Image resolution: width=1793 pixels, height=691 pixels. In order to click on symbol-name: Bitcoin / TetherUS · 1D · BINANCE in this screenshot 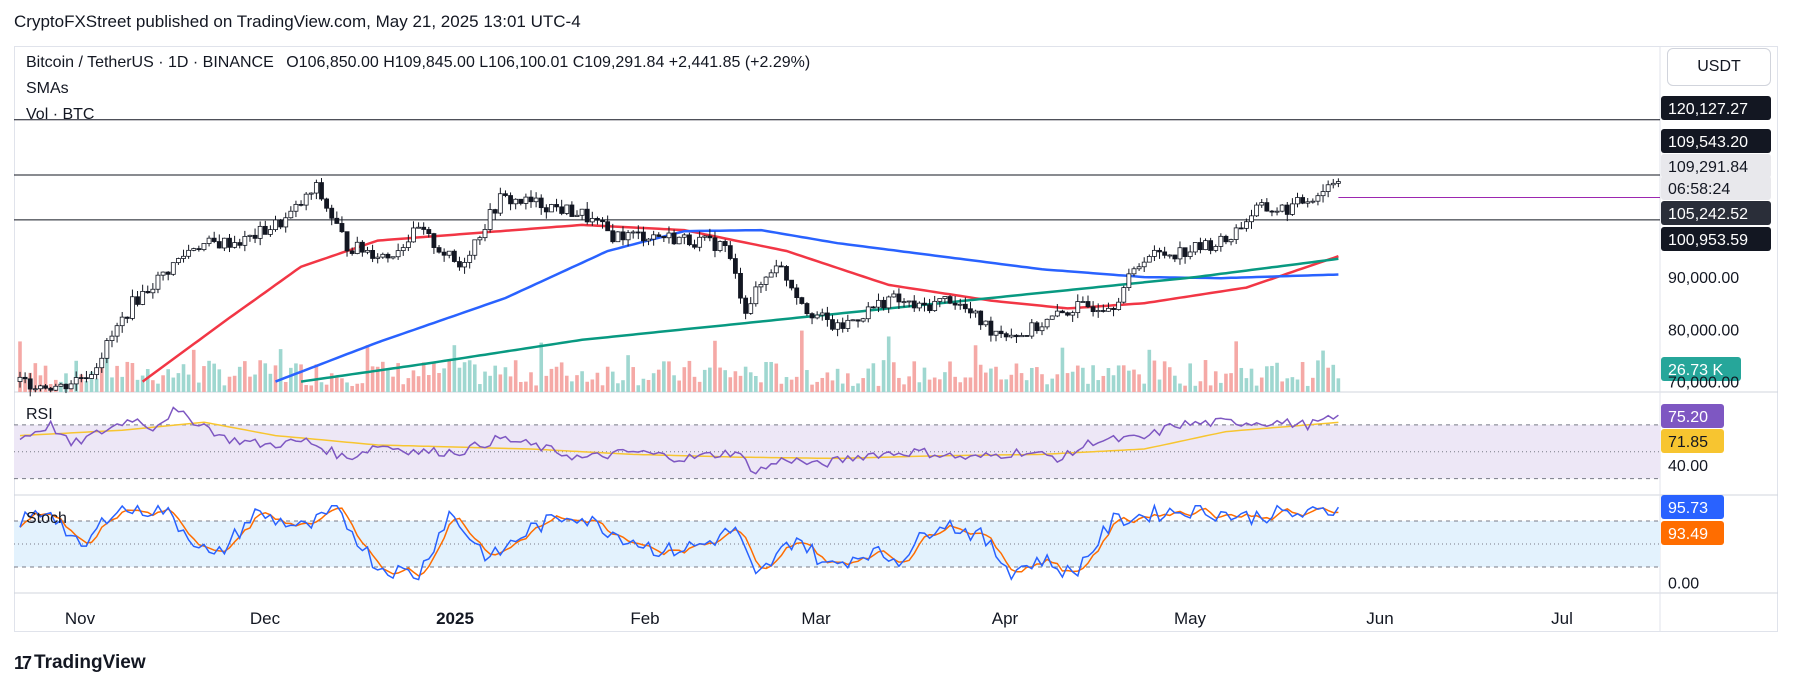, I will do `click(150, 62)`.